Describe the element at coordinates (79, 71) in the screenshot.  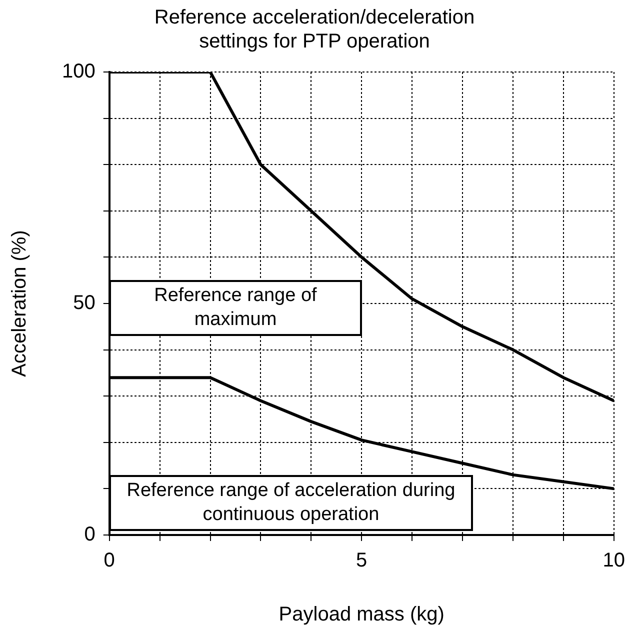
I see `y-tick-label: 100` at that location.